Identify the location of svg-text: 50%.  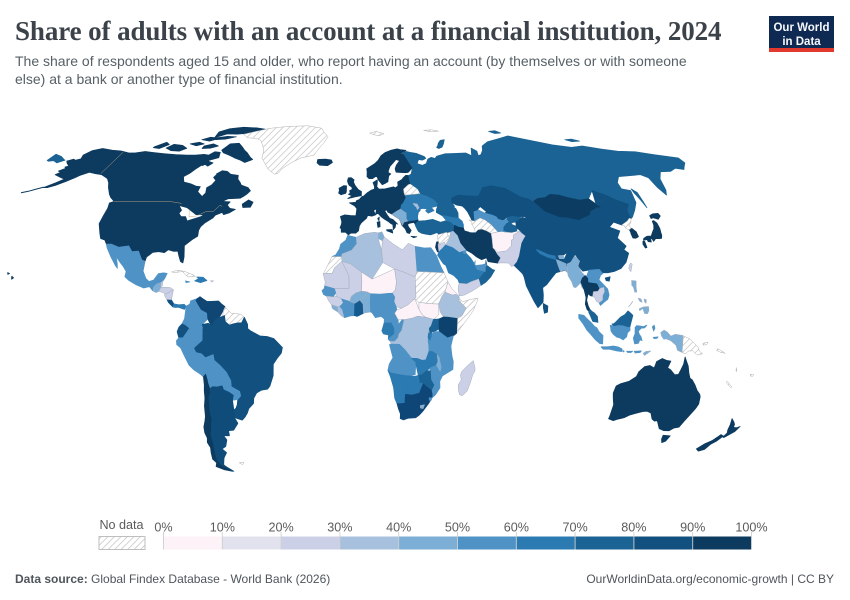
(457, 528).